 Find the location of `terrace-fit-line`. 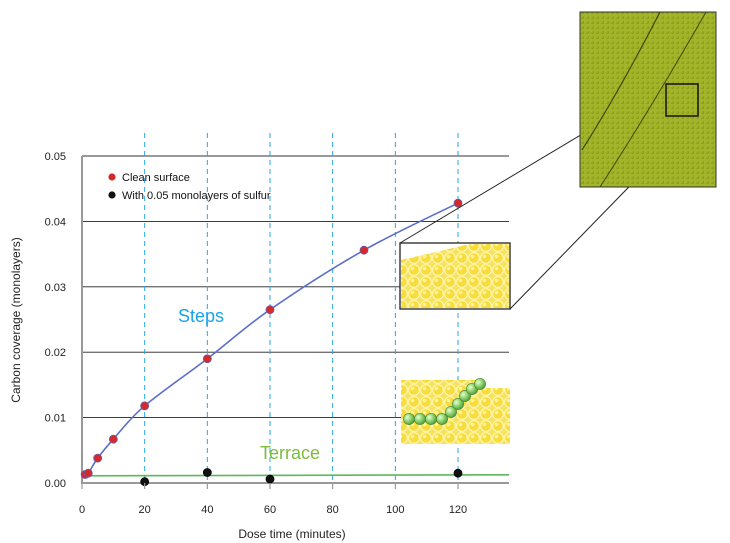

terrace-fit-line is located at coordinates (297, 475).